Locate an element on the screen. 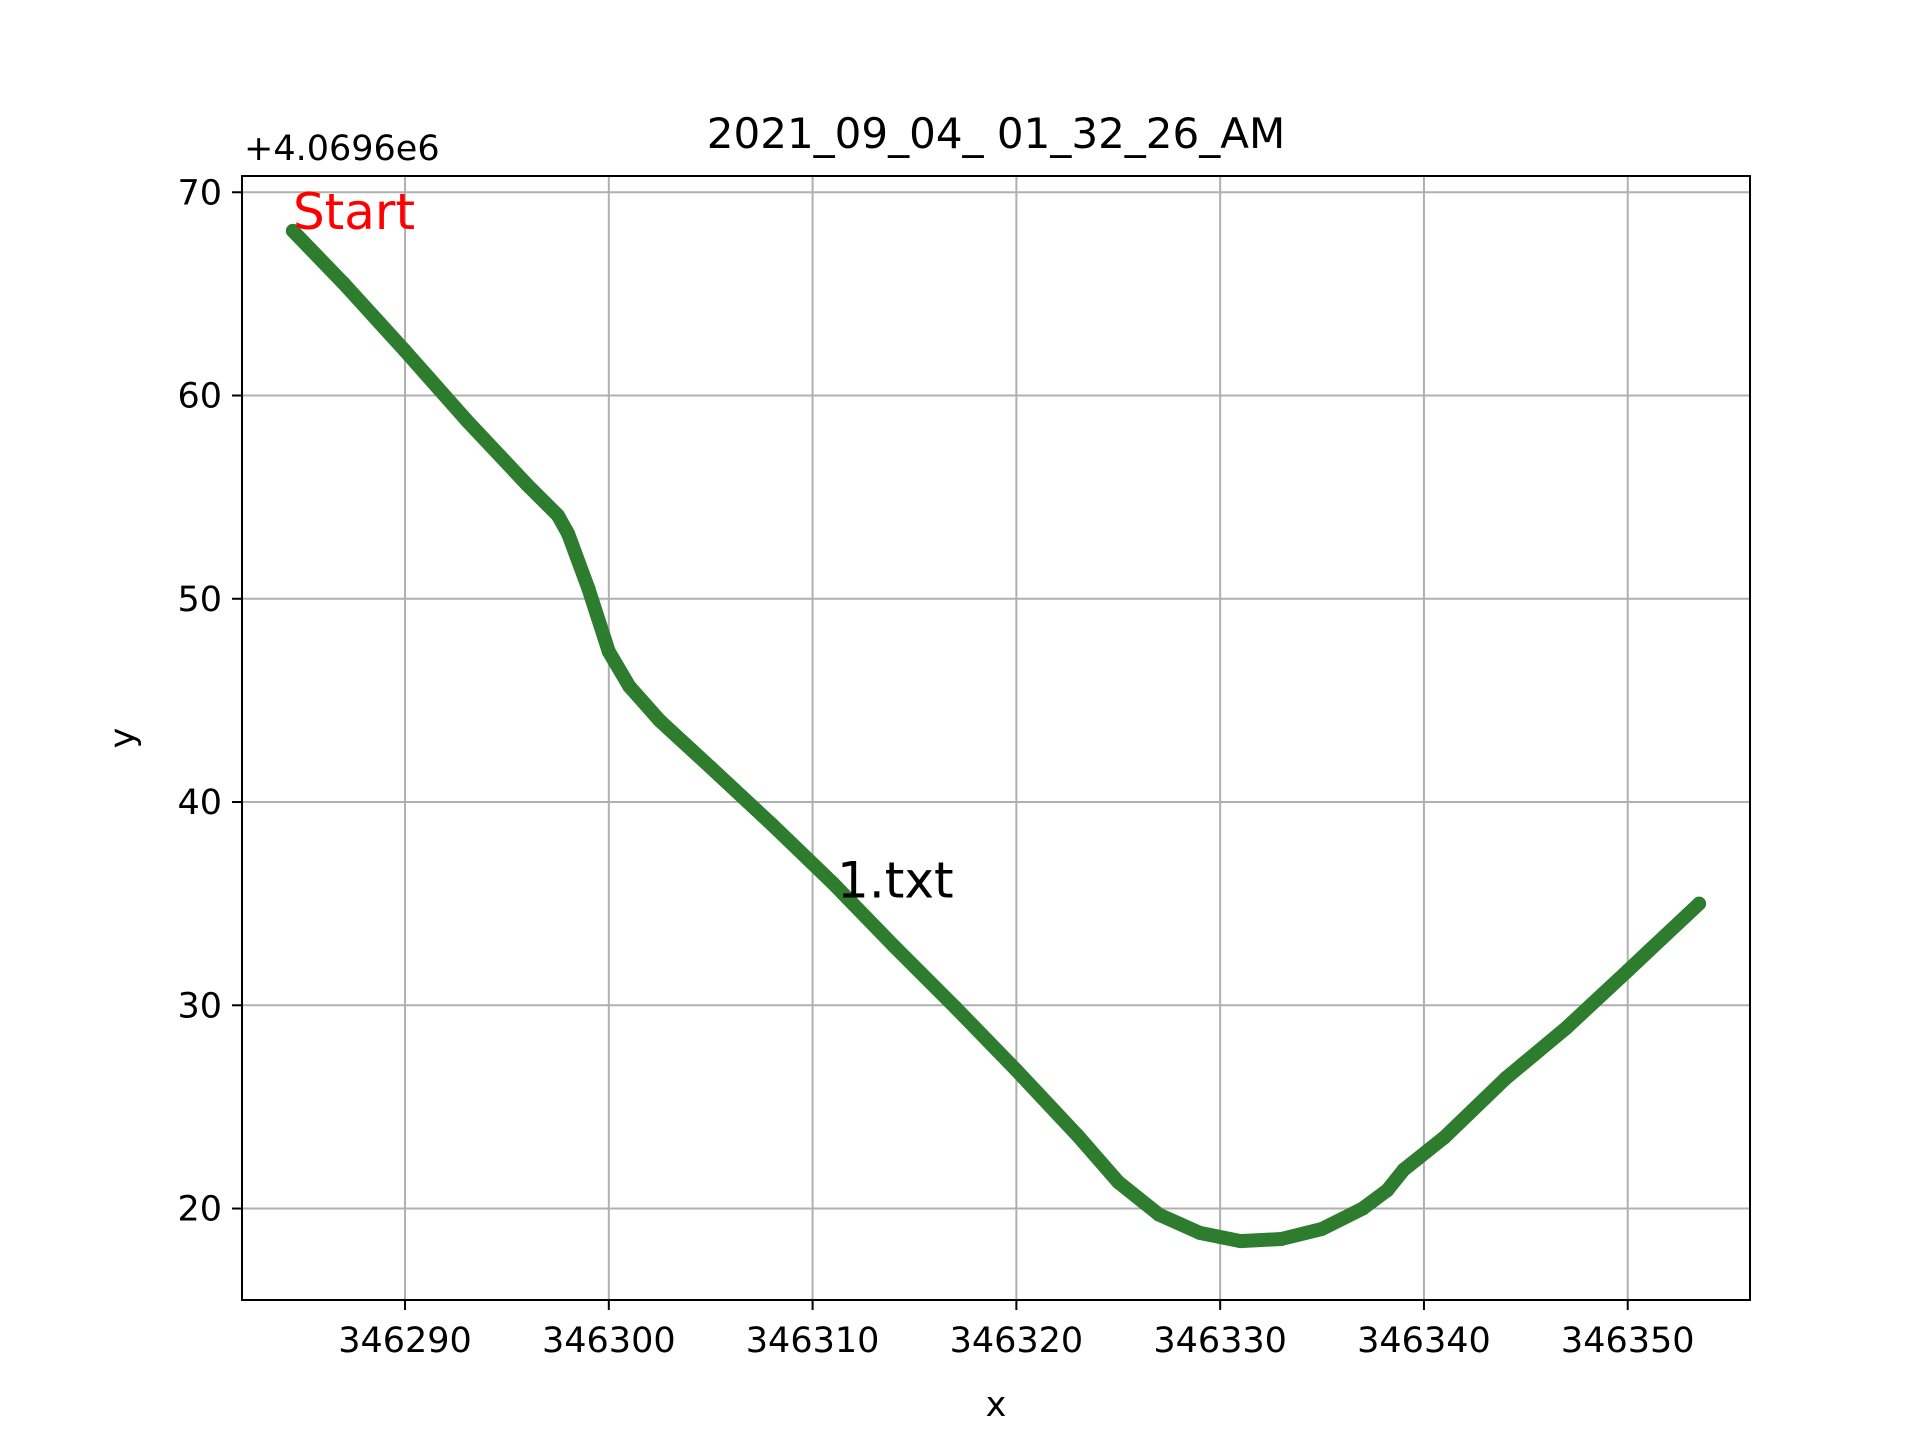  x-tick-label: 346320 is located at coordinates (1017, 1341).